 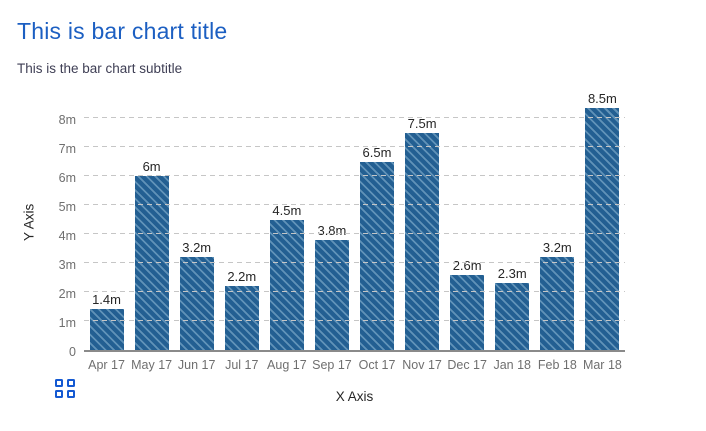 I want to click on bar-value-label: 2.3m, so click(x=512, y=274).